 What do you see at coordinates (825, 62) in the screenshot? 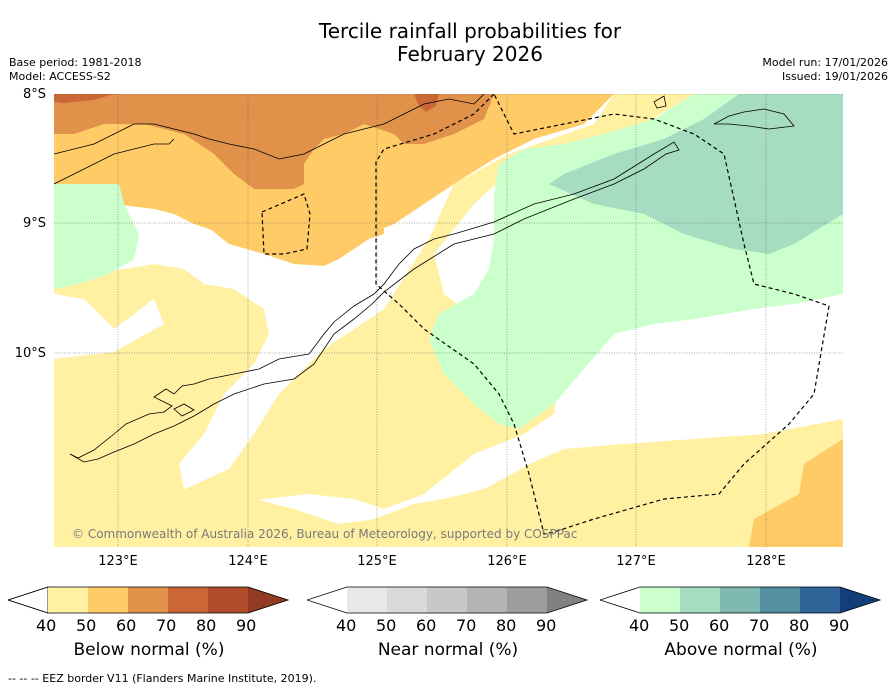
I see `model-run: Model run: 17/01/2026` at bounding box center [825, 62].